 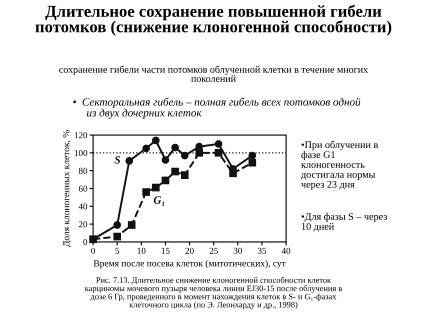 I want to click on chart-subtitle: сохранение гибели части потомков облученной клетки в течение многих поколений, so click(x=213, y=74).